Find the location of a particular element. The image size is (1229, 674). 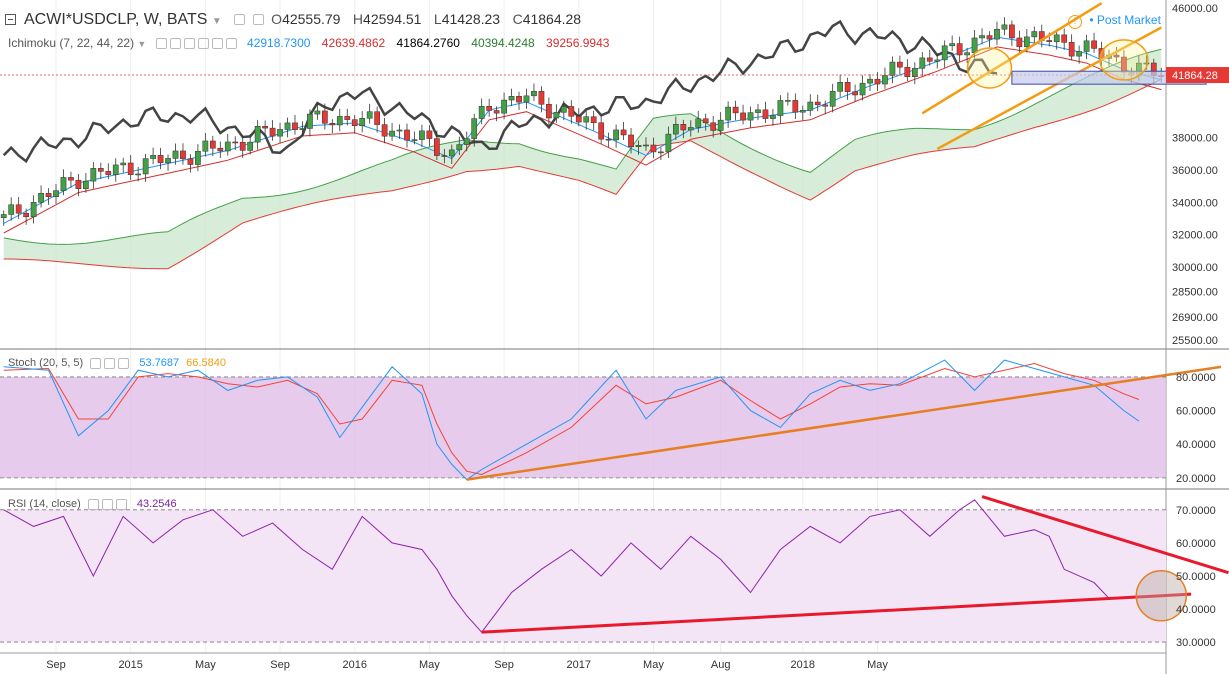

price-tick-label: 25500.00 is located at coordinates (1195, 341).